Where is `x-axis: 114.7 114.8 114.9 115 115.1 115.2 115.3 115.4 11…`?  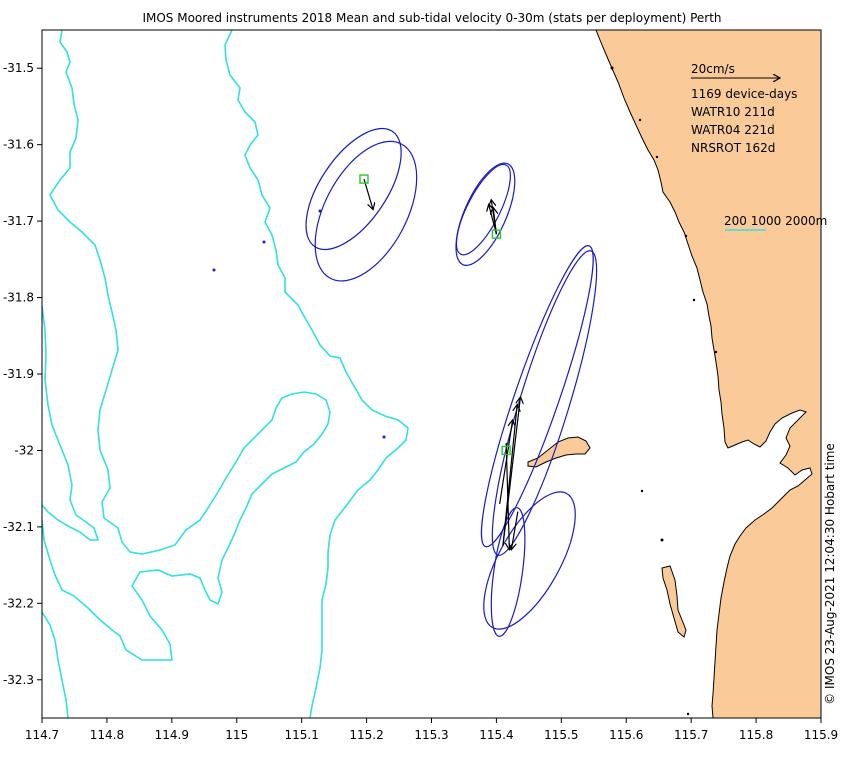 x-axis: 114.7 114.8 114.9 115 115.1 115.2 115.3 115.4 11… is located at coordinates (431, 730).